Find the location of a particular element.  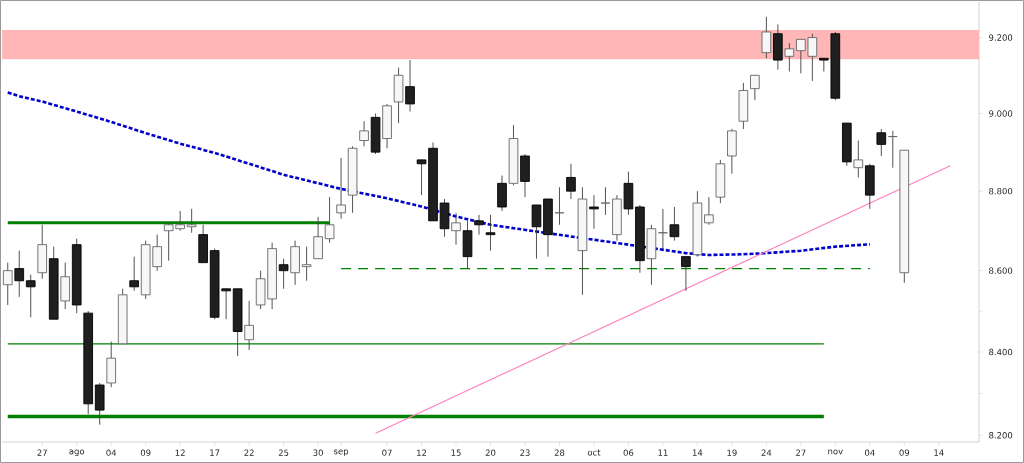

x-tick-label: sep is located at coordinates (341, 453).